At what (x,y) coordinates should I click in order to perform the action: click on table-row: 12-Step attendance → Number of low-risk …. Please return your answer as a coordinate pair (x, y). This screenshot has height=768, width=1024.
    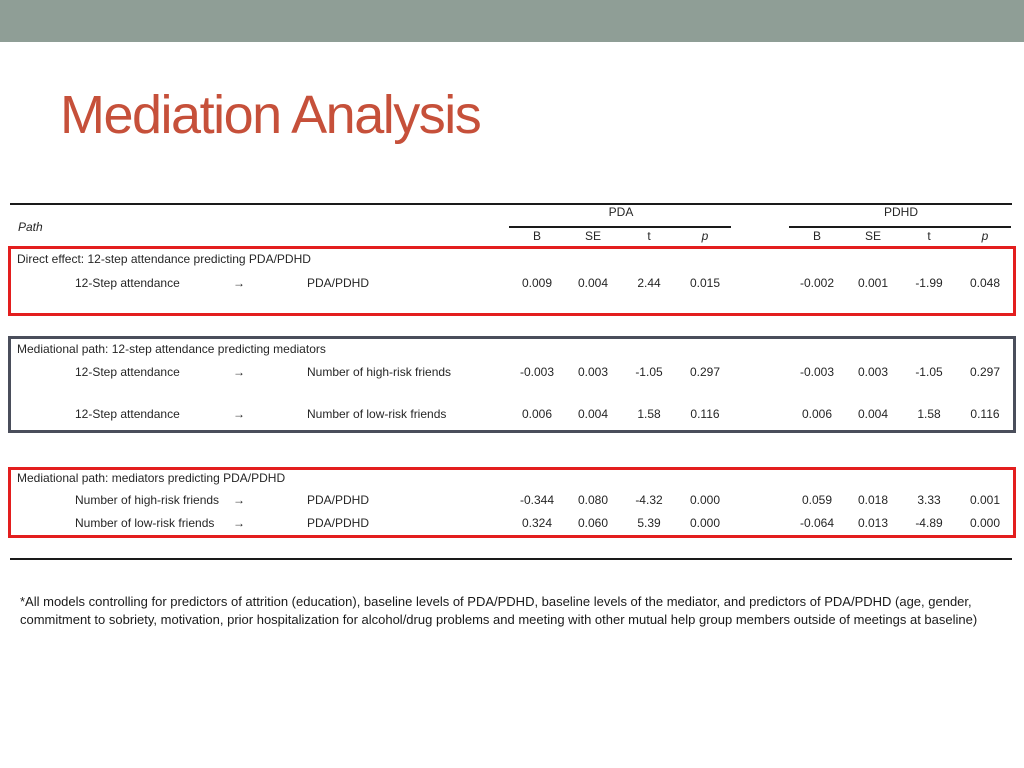
    Looking at the image, I should click on (512, 414).